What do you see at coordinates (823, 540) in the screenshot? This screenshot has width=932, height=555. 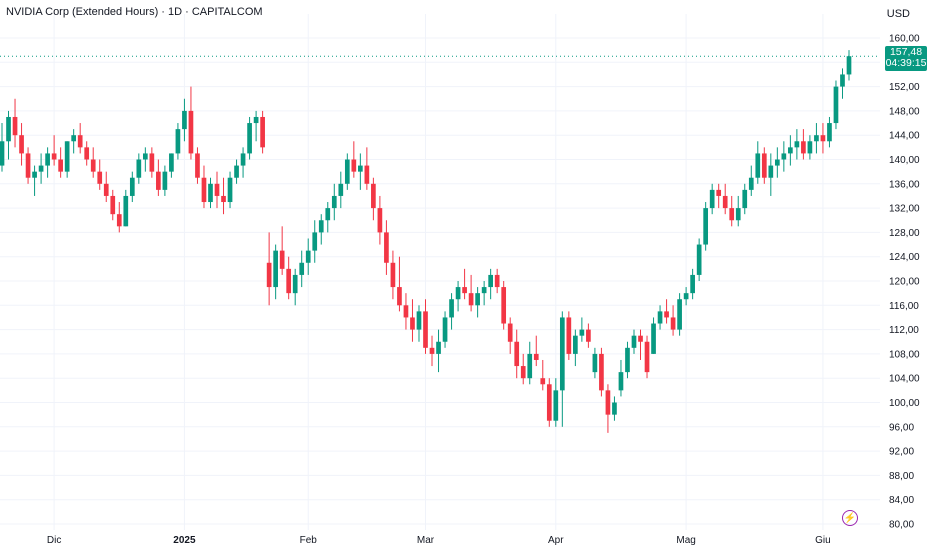 I see `x-tick-label: Giu` at bounding box center [823, 540].